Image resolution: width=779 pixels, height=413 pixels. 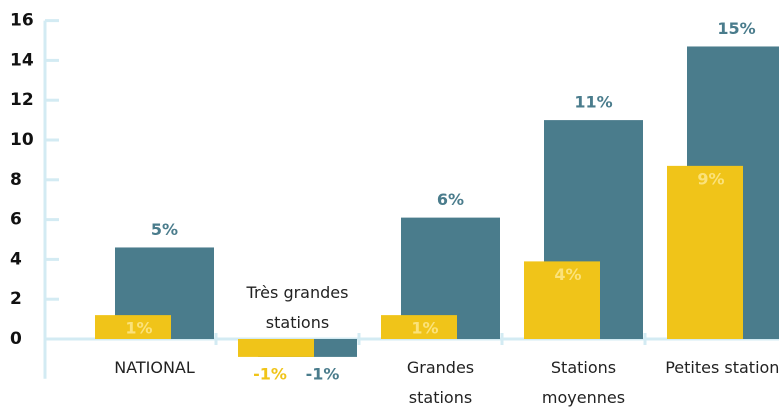 I want to click on value-label: 5%, so click(x=164, y=229).